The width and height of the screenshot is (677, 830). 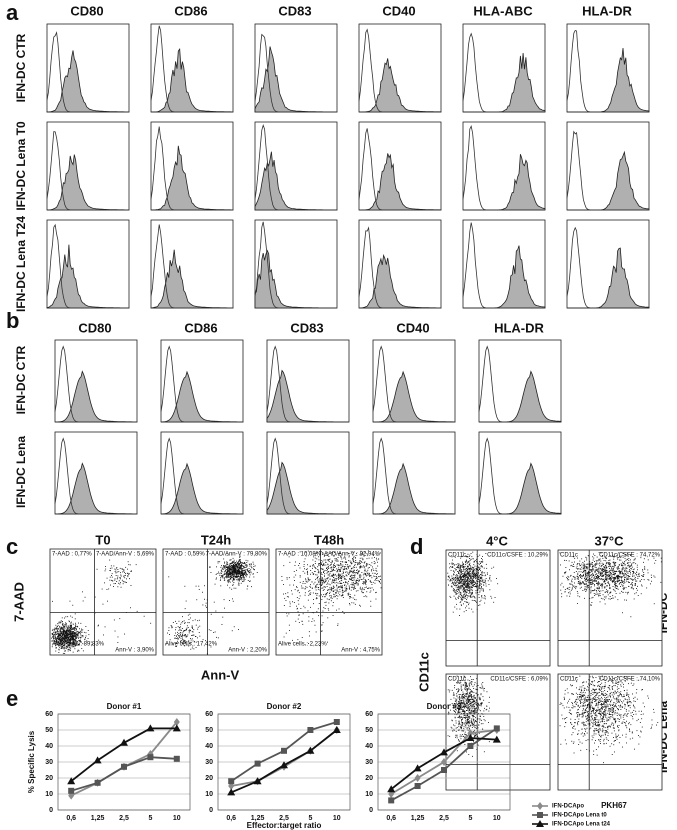 What do you see at coordinates (18, 602) in the screenshot?
I see `axis-label: 7-AAD` at bounding box center [18, 602].